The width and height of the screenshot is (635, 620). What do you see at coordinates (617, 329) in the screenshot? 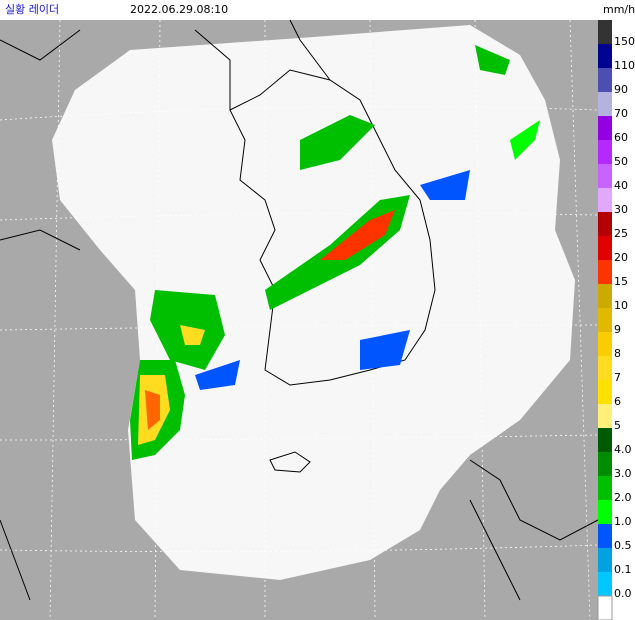
I see `legend-label: 9` at bounding box center [617, 329].